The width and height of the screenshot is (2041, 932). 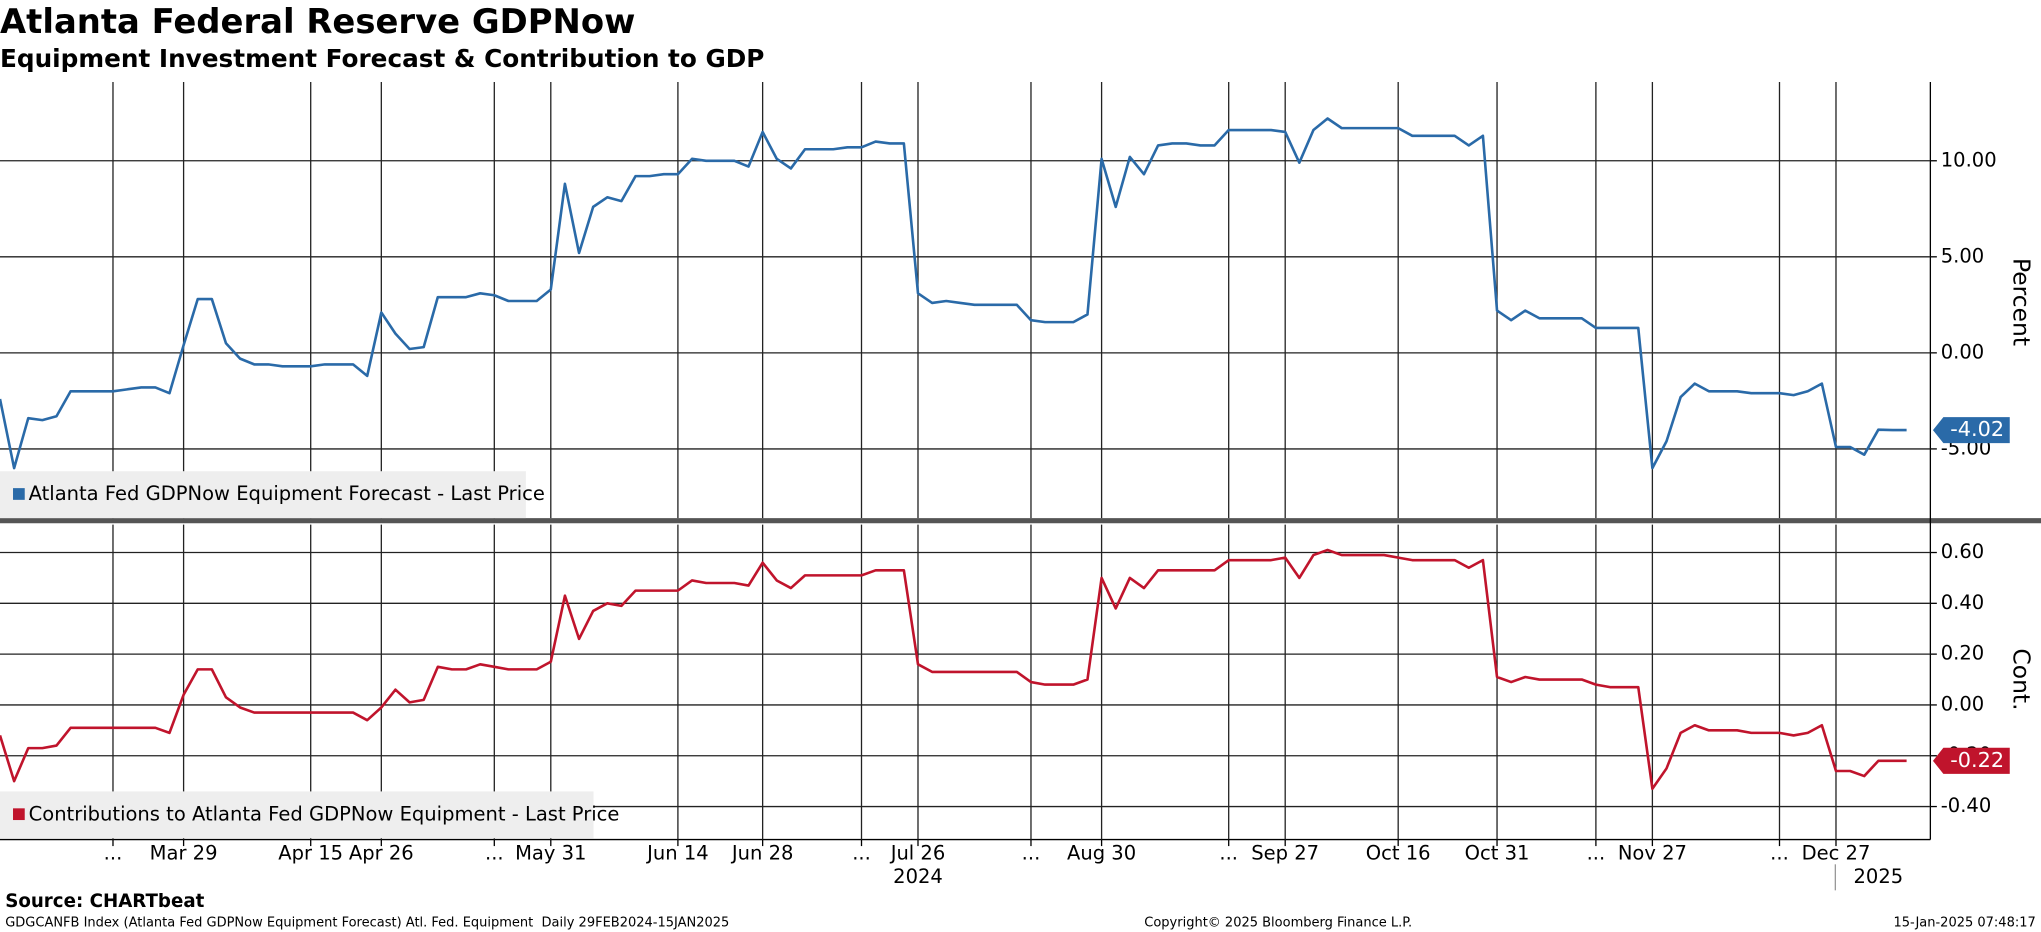 What do you see at coordinates (1101, 852) in the screenshot?
I see `x-tick-label: Aug 30` at bounding box center [1101, 852].